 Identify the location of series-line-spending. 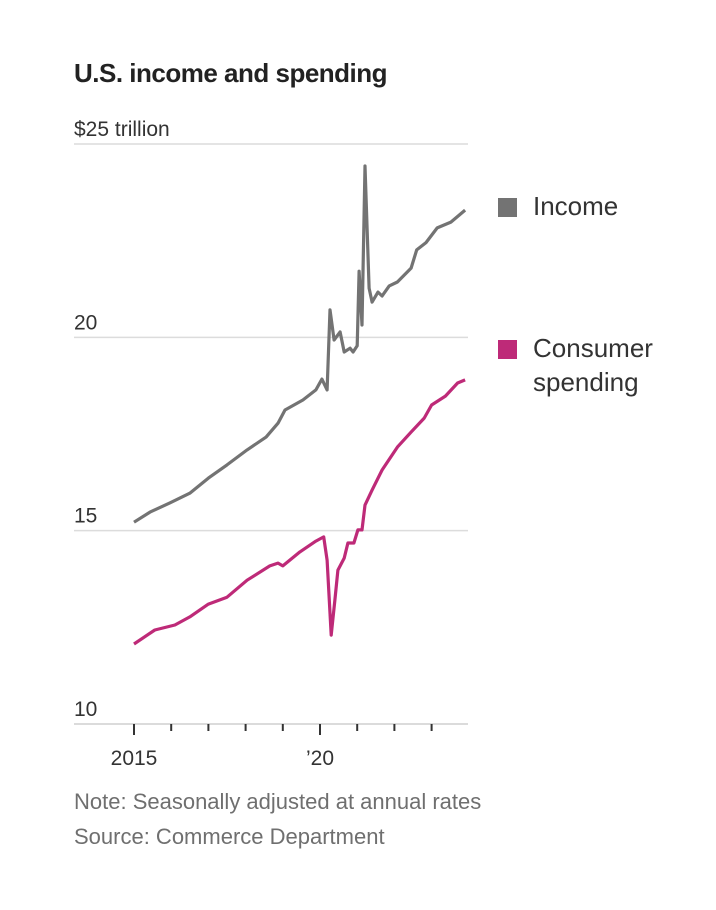
(299, 512).